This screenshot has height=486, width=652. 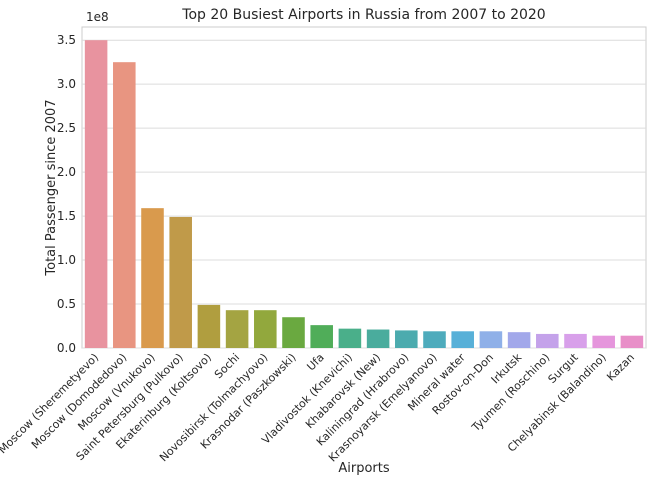 I want to click on x-tick-label: Ufa, so click(x=315, y=362).